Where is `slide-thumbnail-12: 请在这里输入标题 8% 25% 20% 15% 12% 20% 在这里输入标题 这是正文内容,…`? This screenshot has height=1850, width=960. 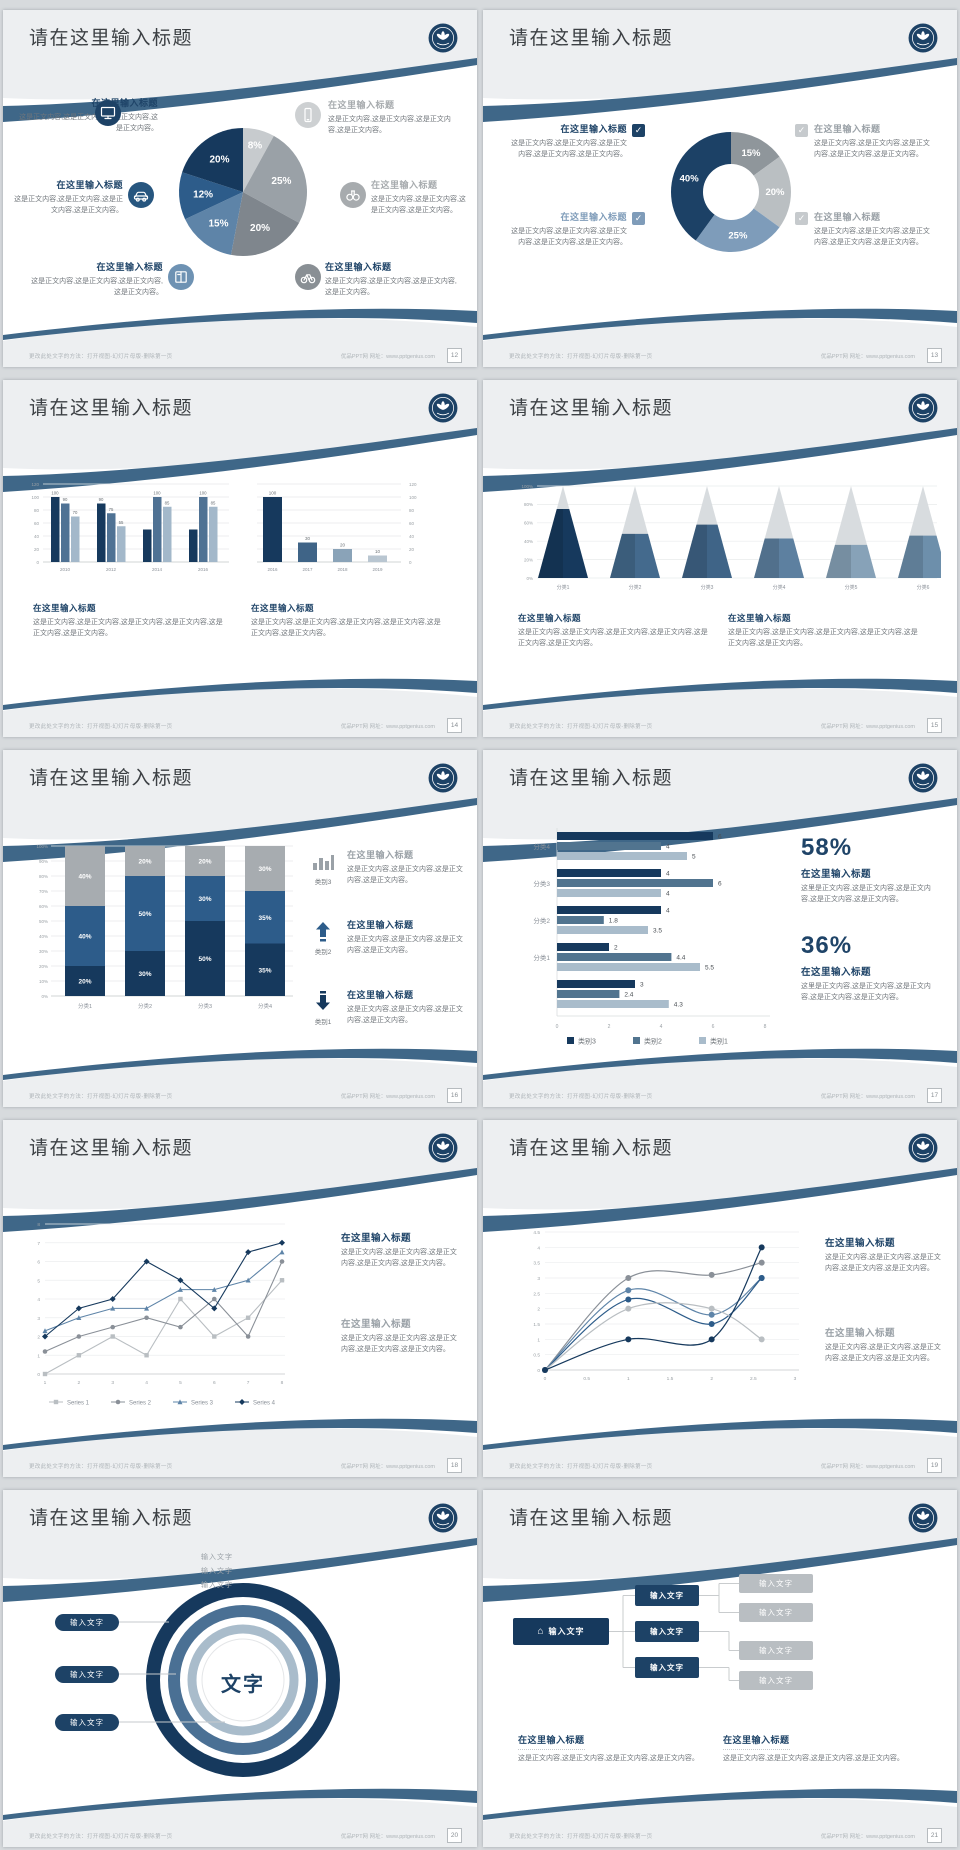
slide-thumbnail-12: 请在这里输入标题 8% 25% 20% 15% 12% 20% 在这里输入标题 这是正文内容,… is located at coordinates (240, 188).